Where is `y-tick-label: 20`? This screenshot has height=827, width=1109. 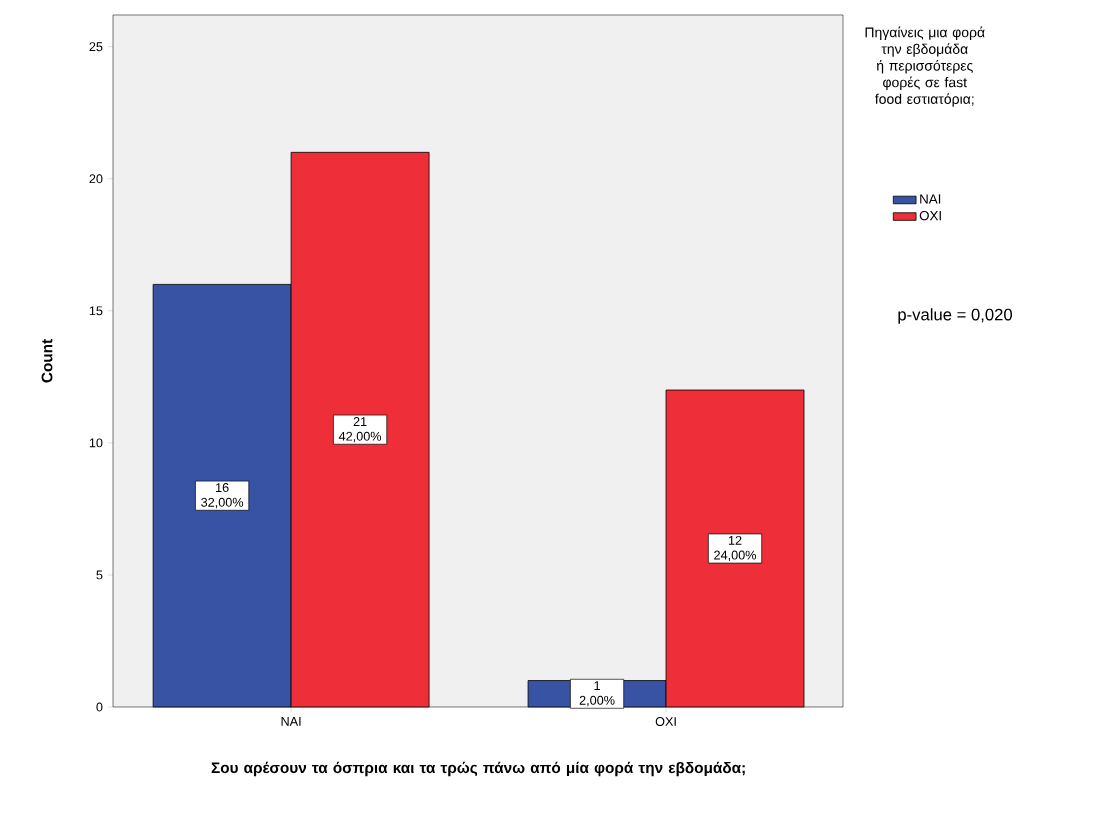
y-tick-label: 20 is located at coordinates (96, 179).